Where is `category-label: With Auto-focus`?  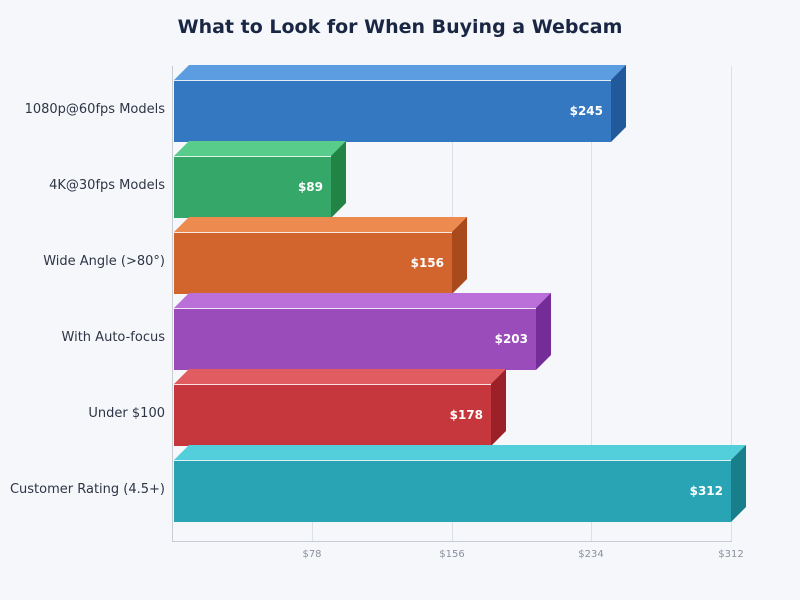 category-label: With Auto-focus is located at coordinates (113, 337).